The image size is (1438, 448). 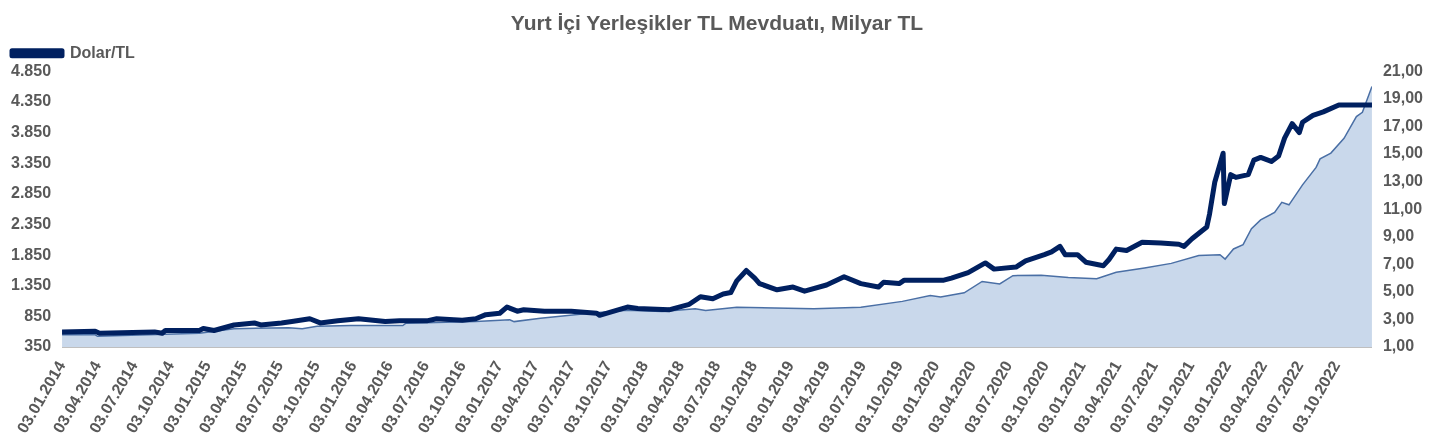 What do you see at coordinates (1403, 70) in the screenshot?
I see `y2-tick-label: 21,00` at bounding box center [1403, 70].